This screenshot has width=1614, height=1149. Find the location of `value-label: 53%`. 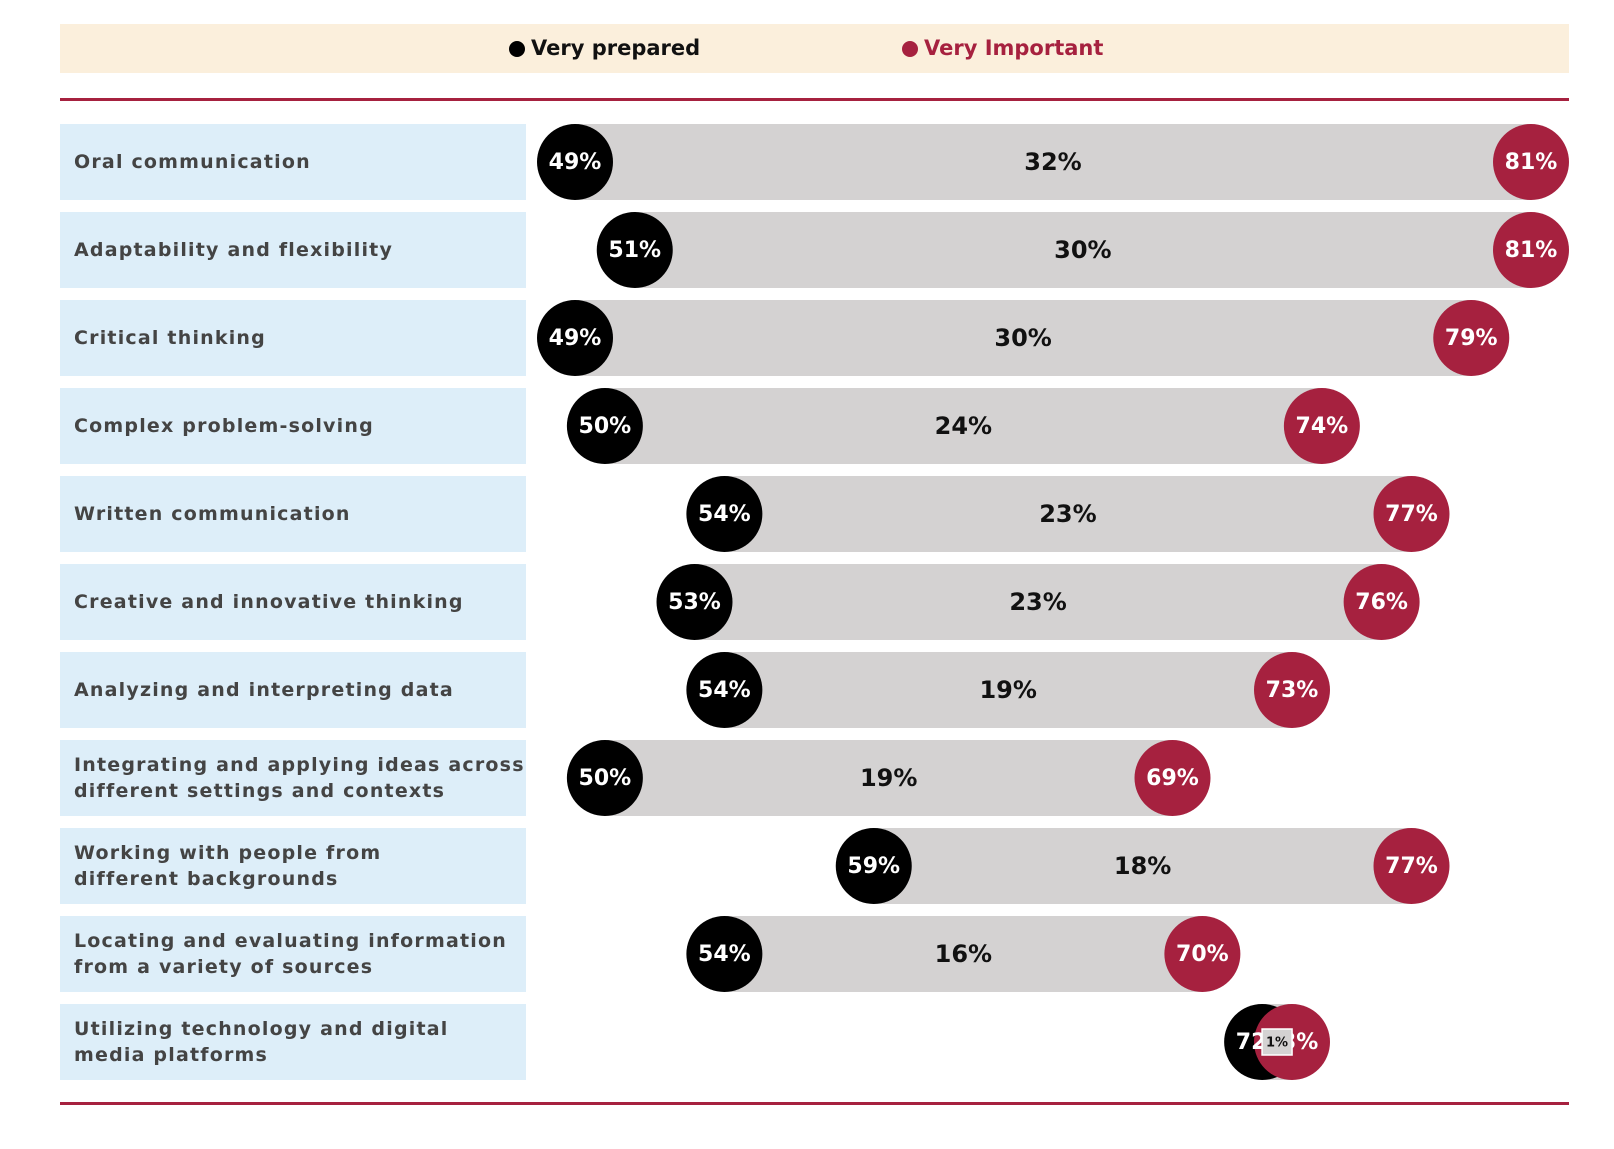

value-label: 53% is located at coordinates (694, 602).